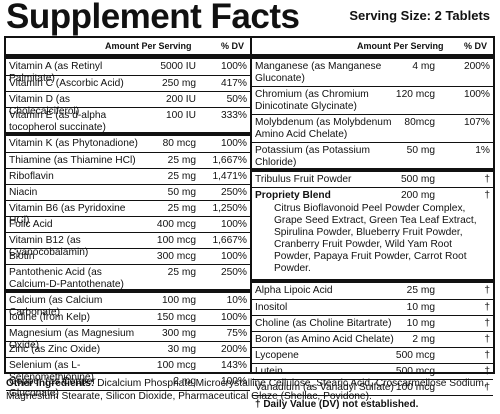  What do you see at coordinates (223, 116) in the screenshot?
I see `nutrient-dv: 333%` at bounding box center [223, 116].